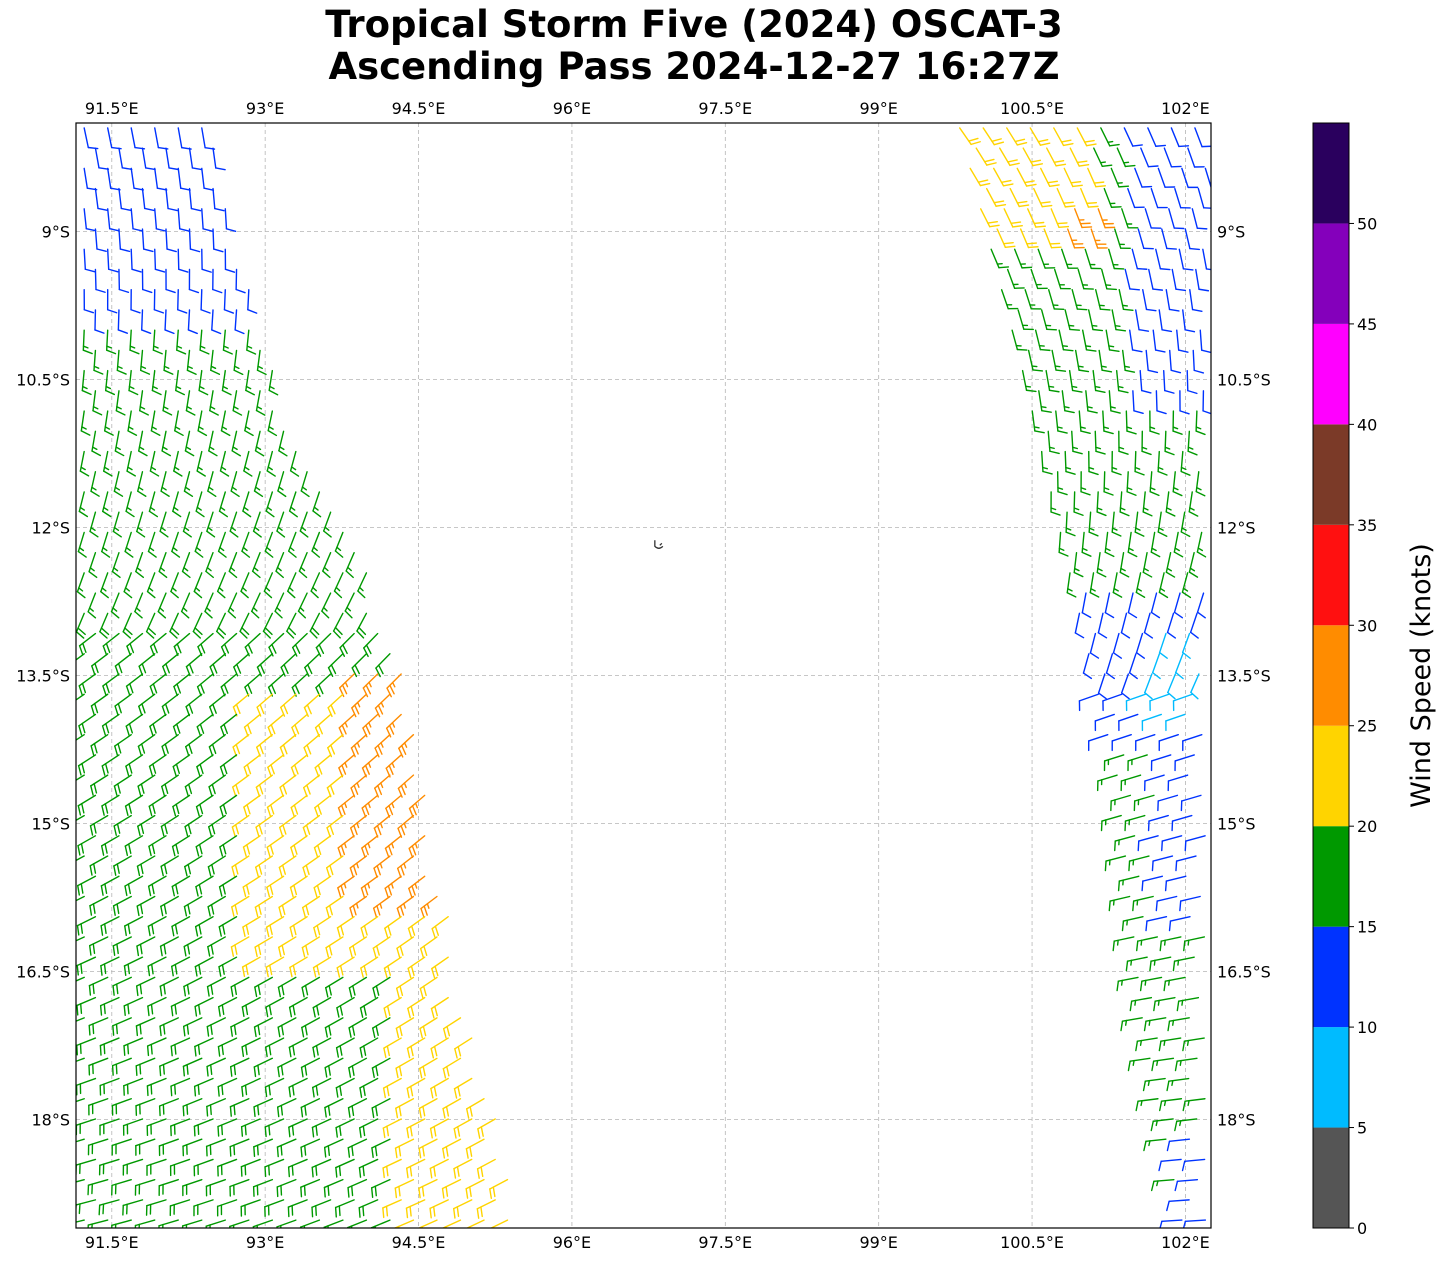 This screenshot has width=1449, height=1264. What do you see at coordinates (878, 1242) in the screenshot?
I see `lon-tick-label-bottom: 99°E` at bounding box center [878, 1242].